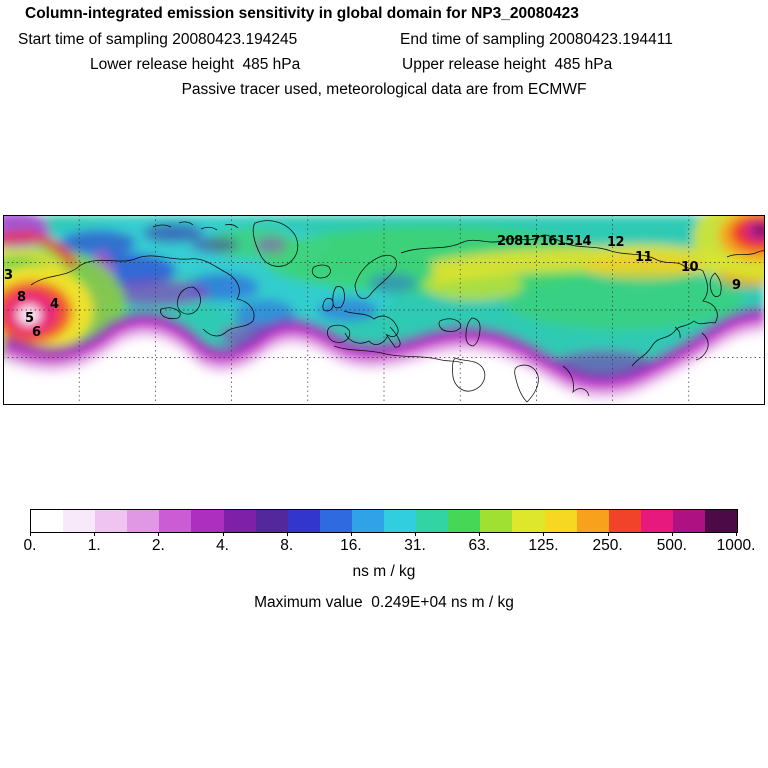 The image size is (768, 768). Describe the element at coordinates (615, 242) in the screenshot. I see `trajectory-point-label: 12` at that location.